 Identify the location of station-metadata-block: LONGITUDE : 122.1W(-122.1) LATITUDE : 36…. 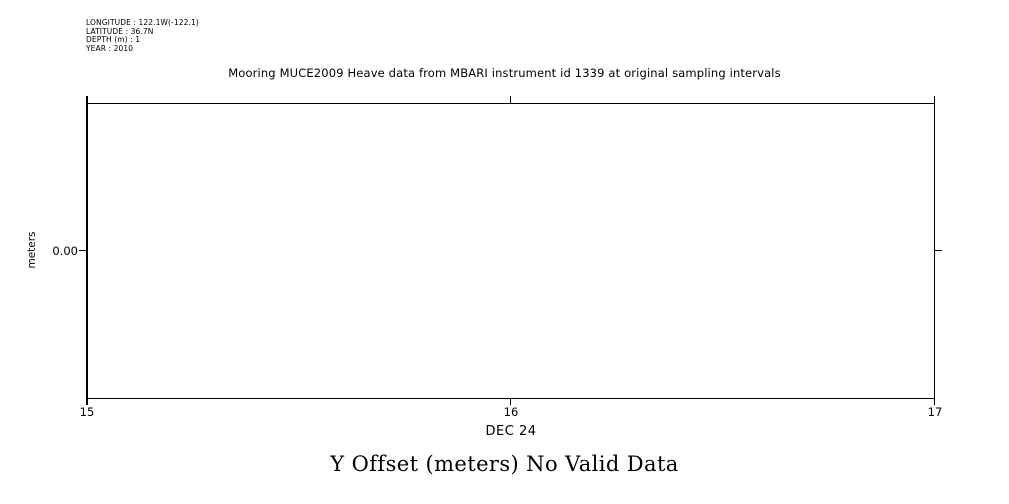
(142, 35).